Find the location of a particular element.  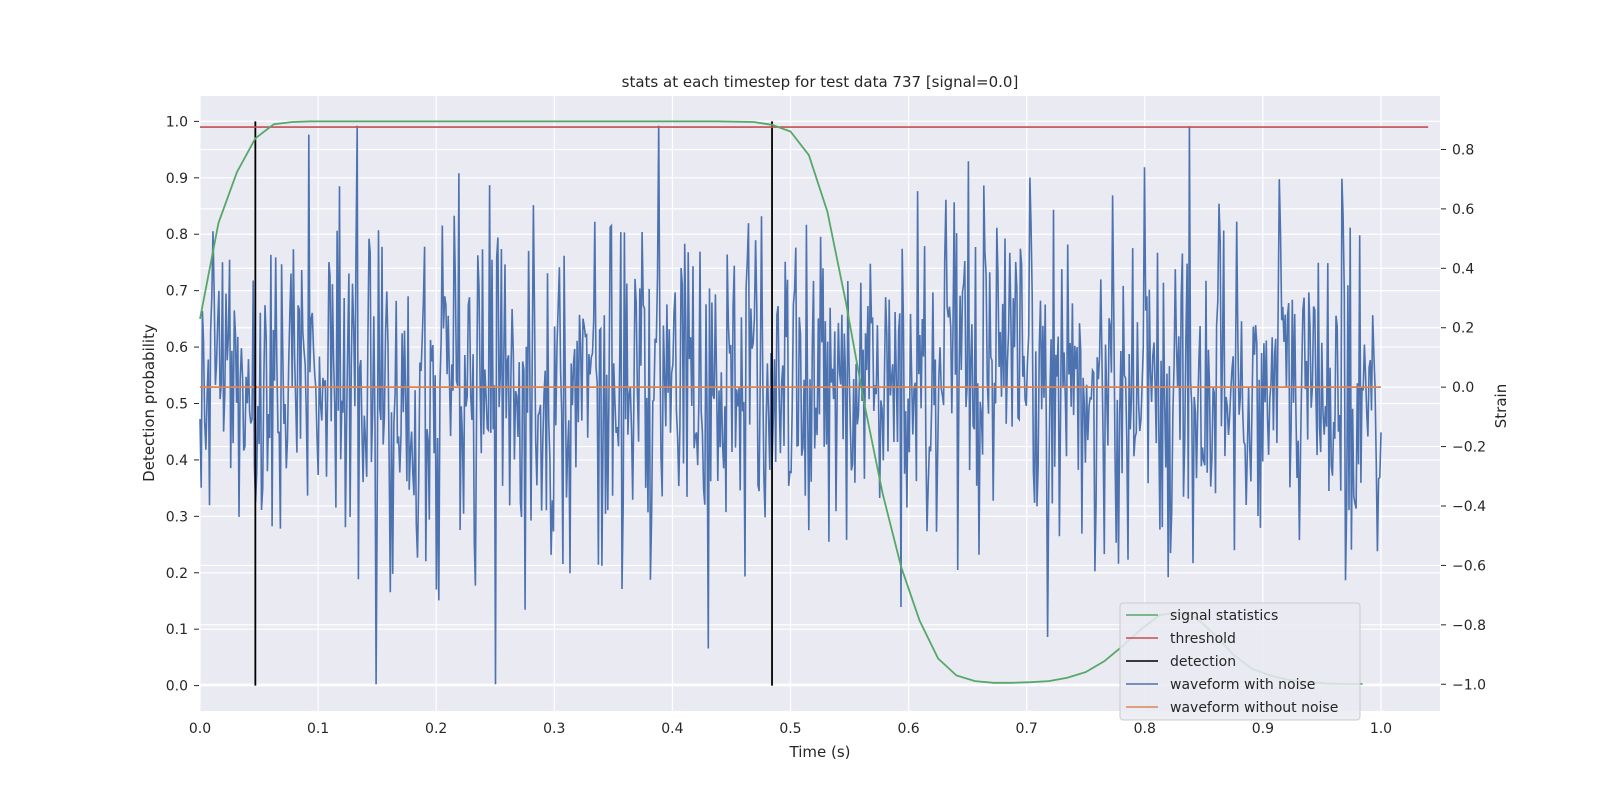

y-left-tick-label: 0.7 is located at coordinates (177, 292).